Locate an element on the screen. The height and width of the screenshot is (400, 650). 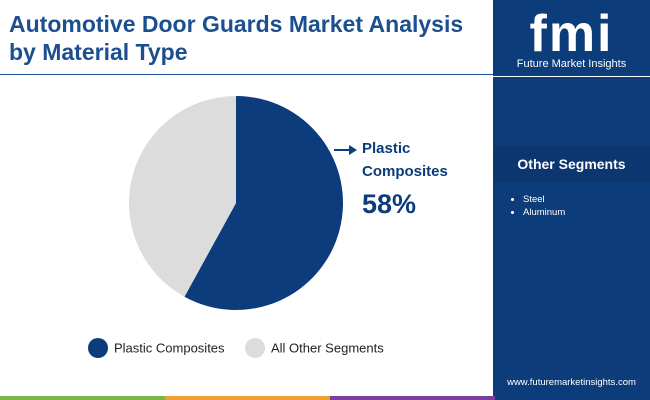
segment-item: Aluminum is located at coordinates (544, 212).